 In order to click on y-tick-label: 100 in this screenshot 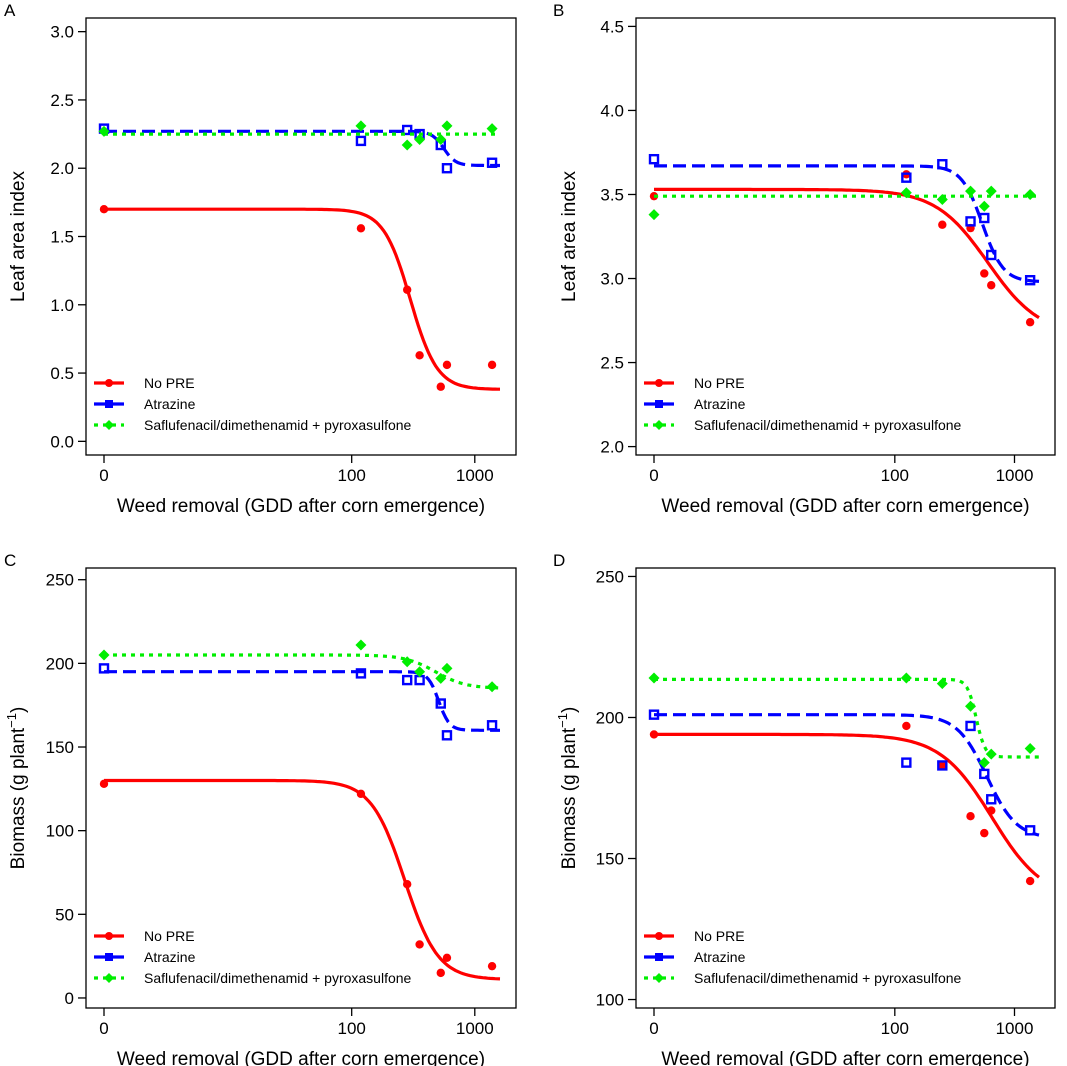, I will do `click(610, 1000)`.